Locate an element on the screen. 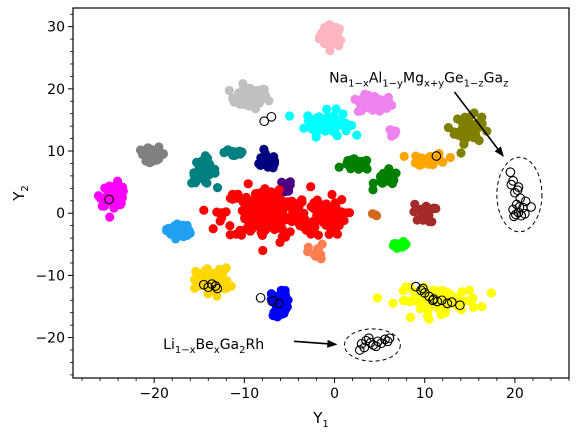  annotation-label: Li1−xBexGa2Rh is located at coordinates (213, 346).